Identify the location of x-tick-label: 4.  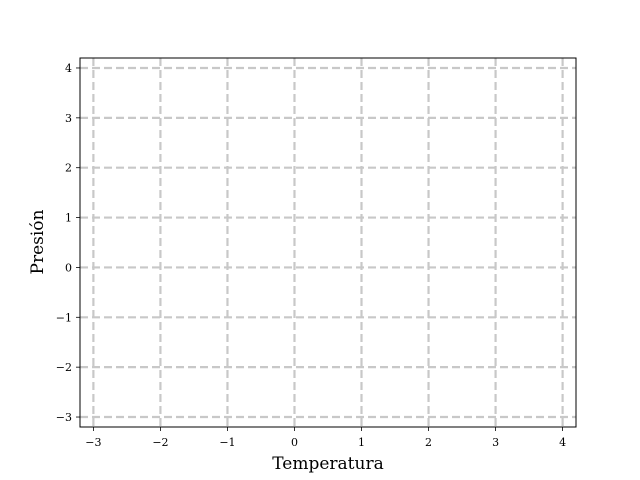
(562, 442).